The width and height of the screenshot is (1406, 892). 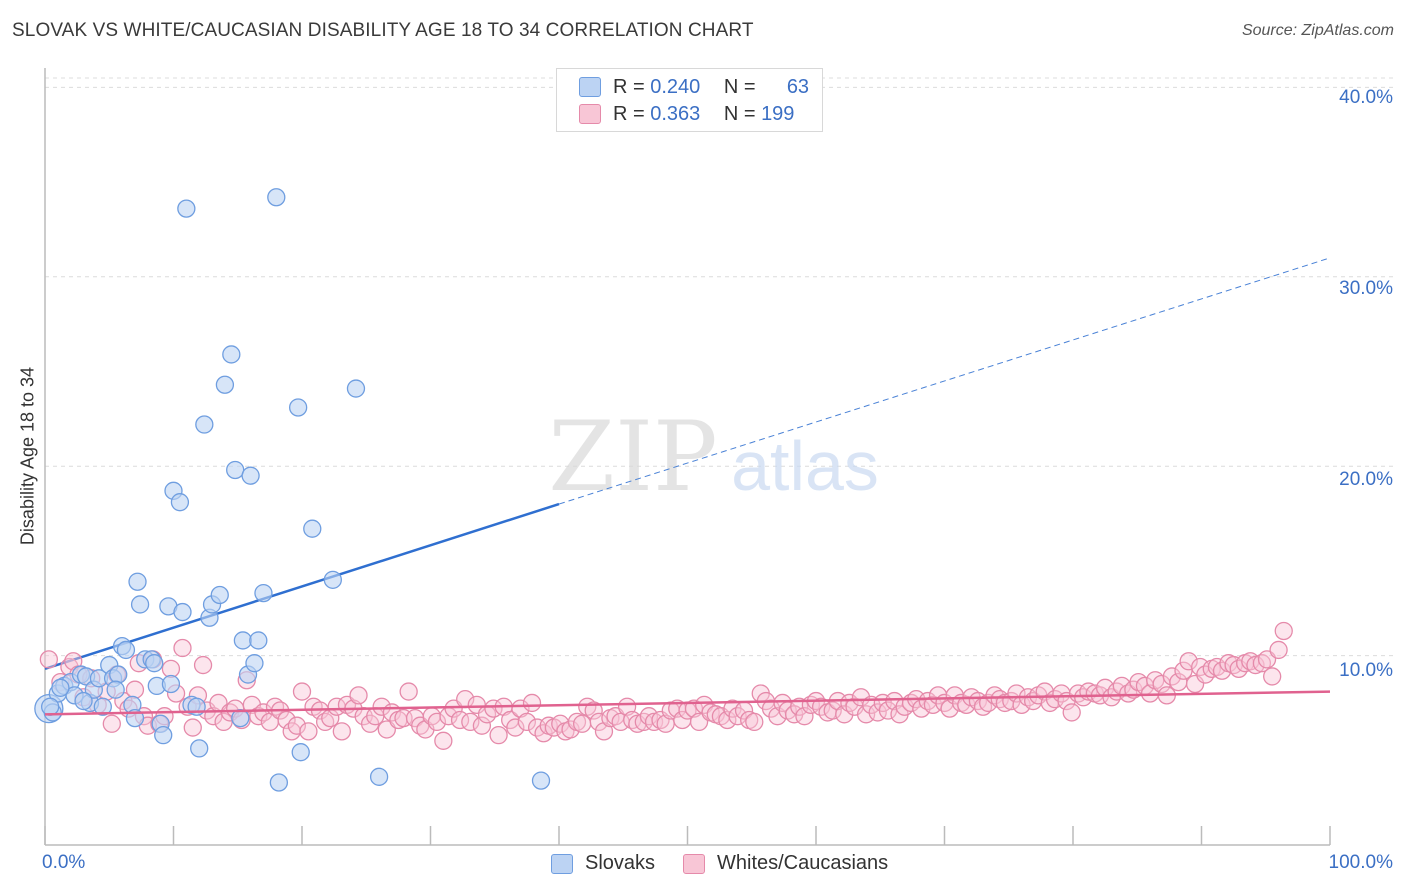 What do you see at coordinates (562, 863) in the screenshot?
I see `bottom-legend-swatch-slovaks` at bounding box center [562, 863].